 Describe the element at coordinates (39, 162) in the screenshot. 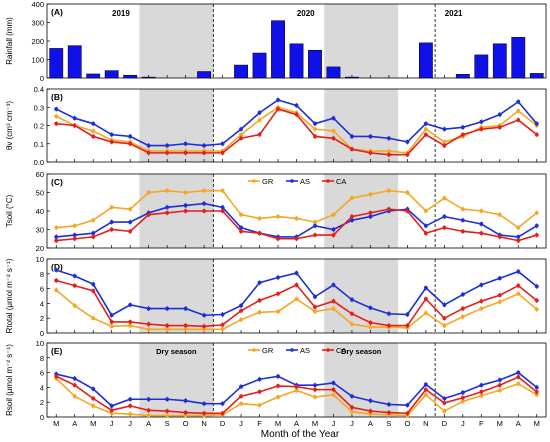

I see `y-tick-label: 0.0` at that location.